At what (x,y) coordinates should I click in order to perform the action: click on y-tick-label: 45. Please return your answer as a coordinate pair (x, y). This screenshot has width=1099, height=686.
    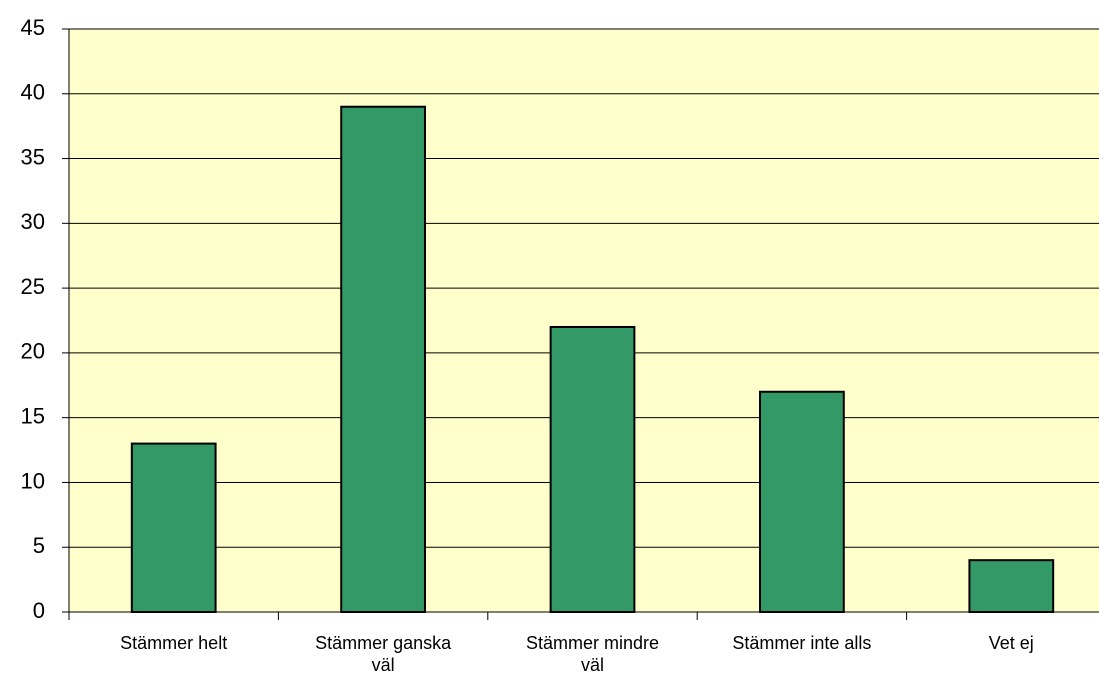
    Looking at the image, I should click on (33, 27).